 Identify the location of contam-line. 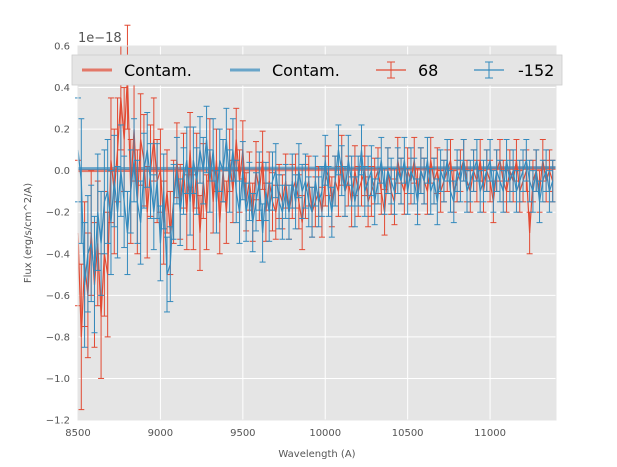
(317, 168).